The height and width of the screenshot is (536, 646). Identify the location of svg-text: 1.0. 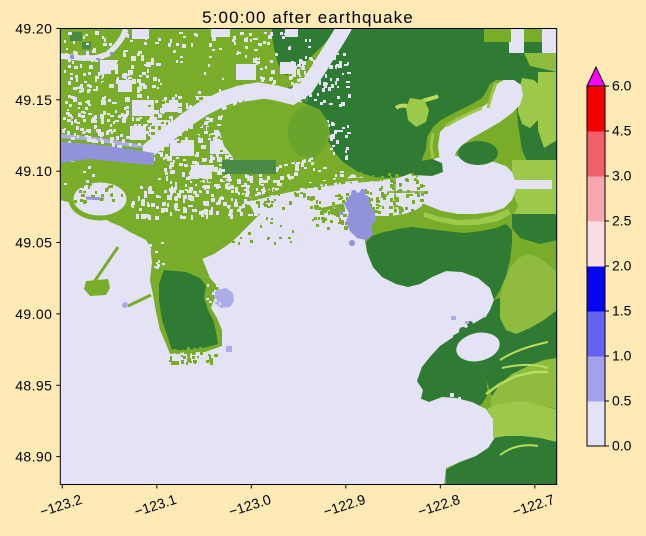
(622, 356).